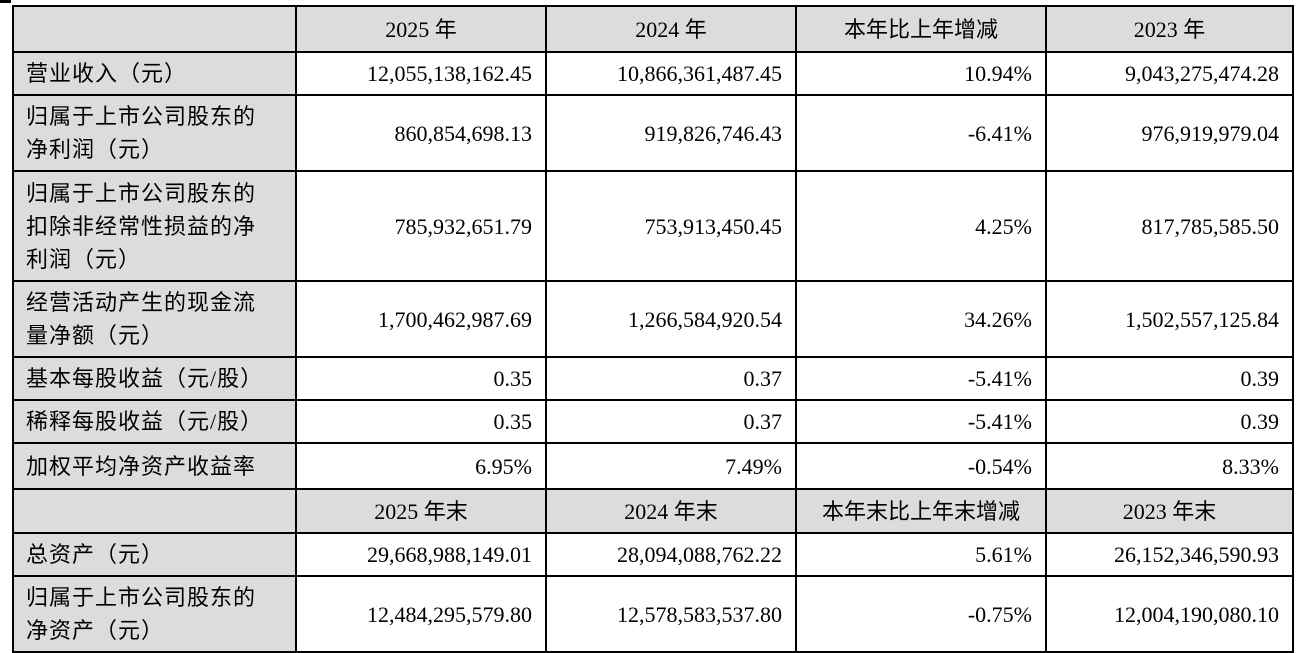 The height and width of the screenshot is (653, 1304). What do you see at coordinates (154, 554) in the screenshot?
I see `row-label: 总资产（元）` at bounding box center [154, 554].